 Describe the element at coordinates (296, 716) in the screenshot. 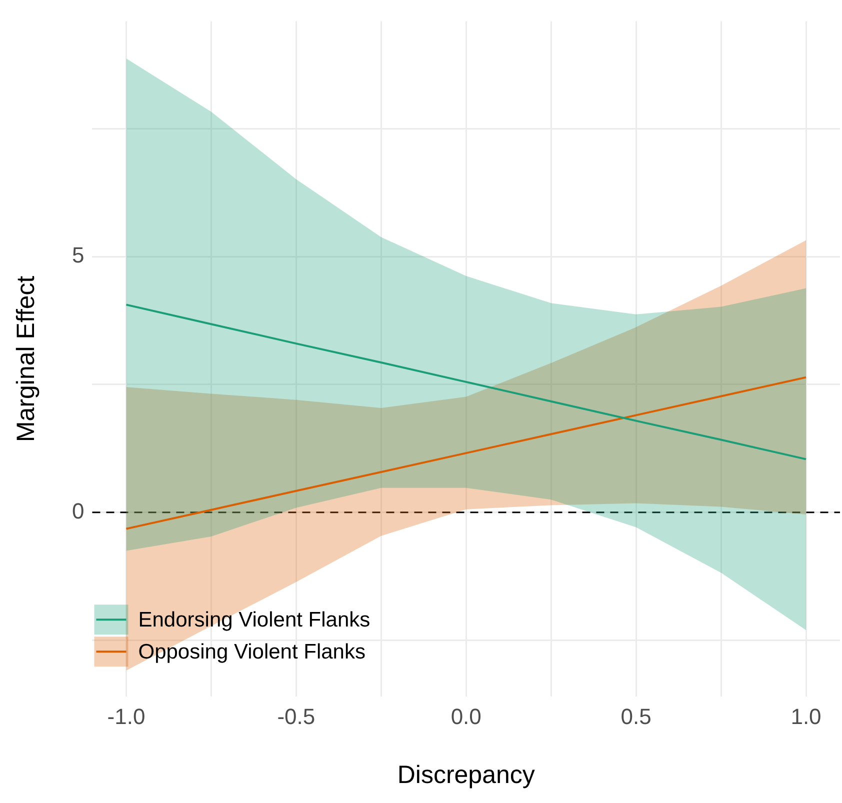

I see `x-tick-label: -0.5` at that location.